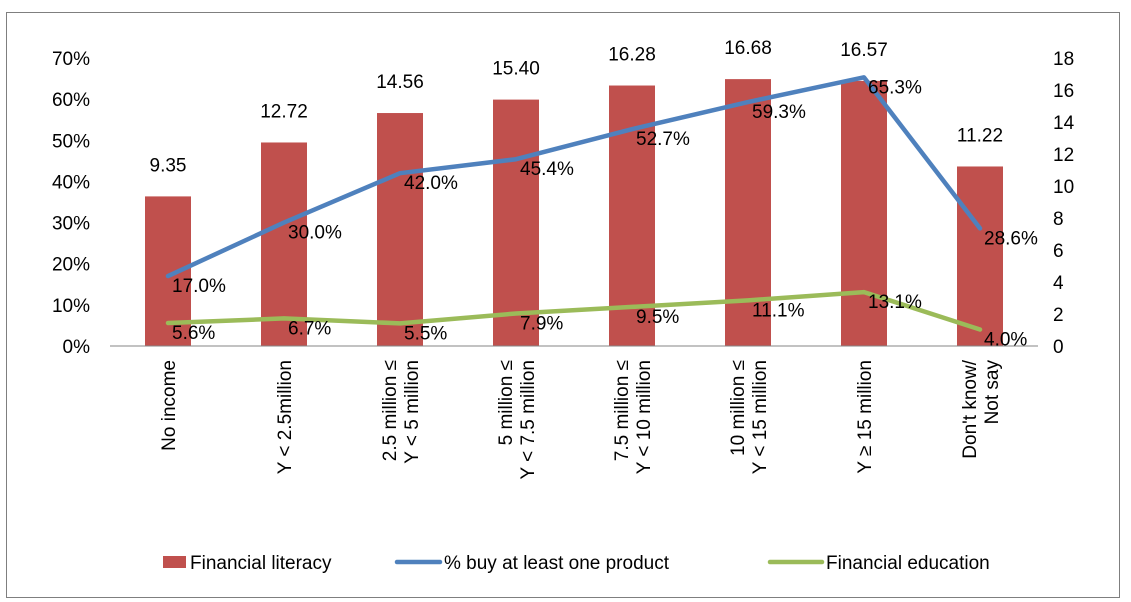 The image size is (1131, 602). Describe the element at coordinates (644, 417) in the screenshot. I see `x-category-label: Y < 10 million` at that location.